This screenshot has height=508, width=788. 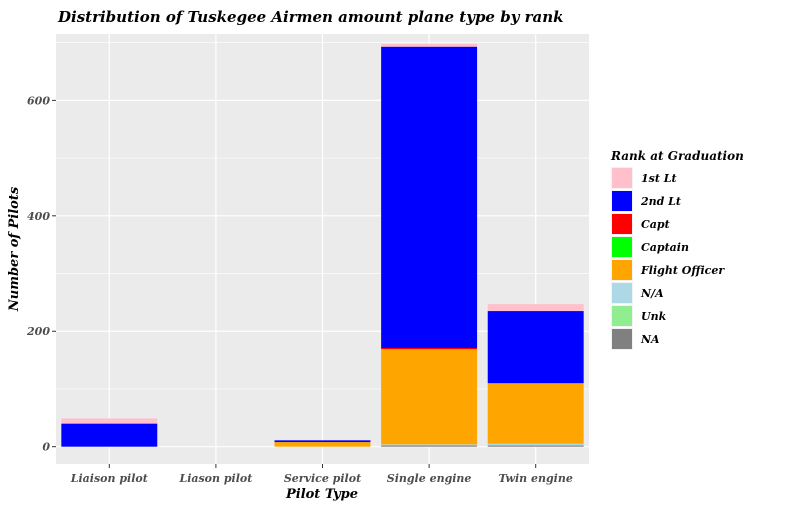 I want to click on x-tick-label: Liaison pilot, so click(x=109, y=478).